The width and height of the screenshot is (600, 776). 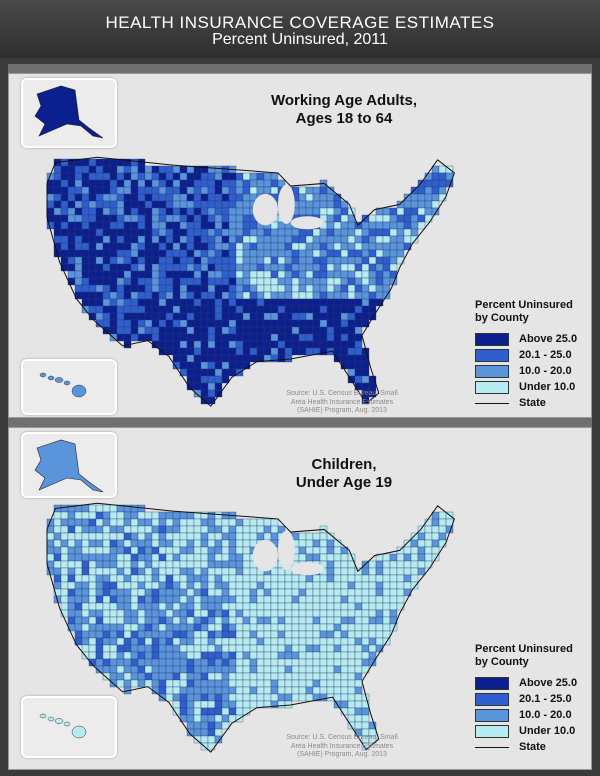 I want to click on divider-band, so click(x=300, y=422).